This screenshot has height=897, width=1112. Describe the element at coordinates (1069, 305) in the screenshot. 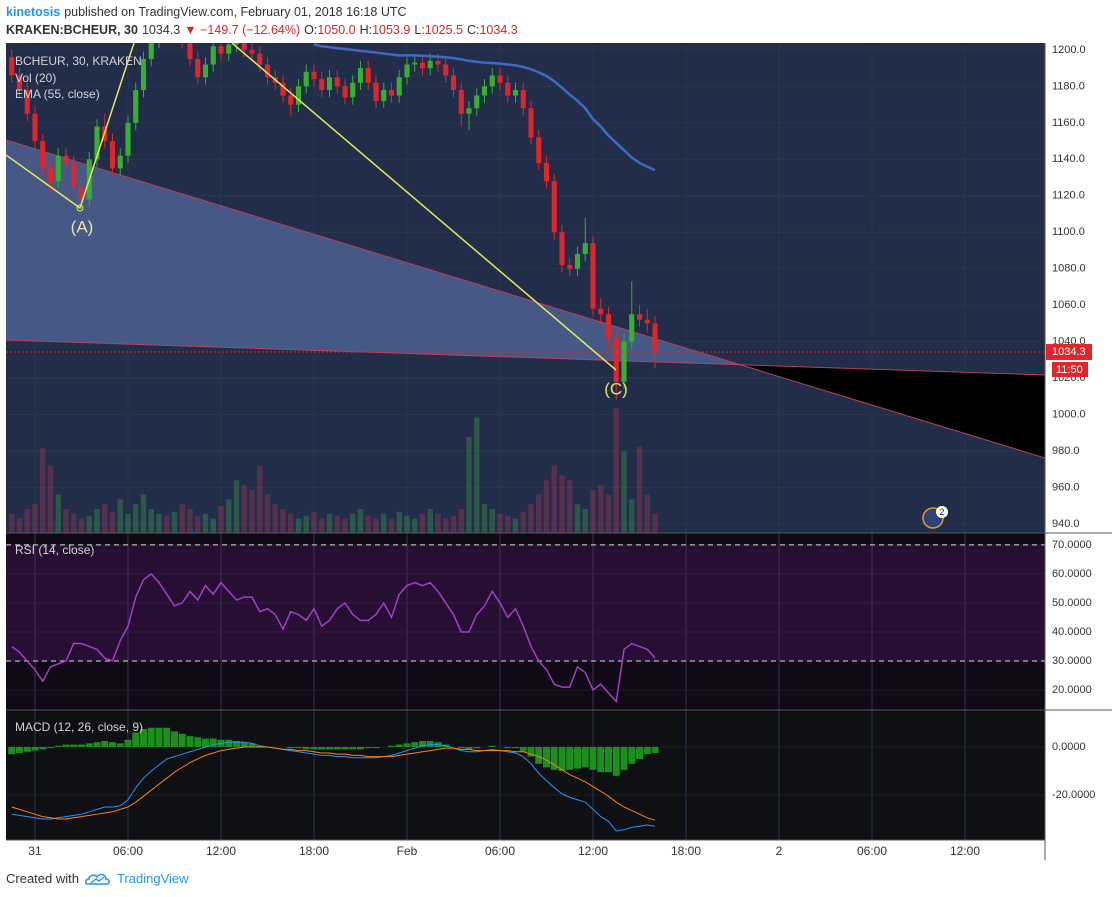

I see `y-tick-label: 1060.0` at that location.